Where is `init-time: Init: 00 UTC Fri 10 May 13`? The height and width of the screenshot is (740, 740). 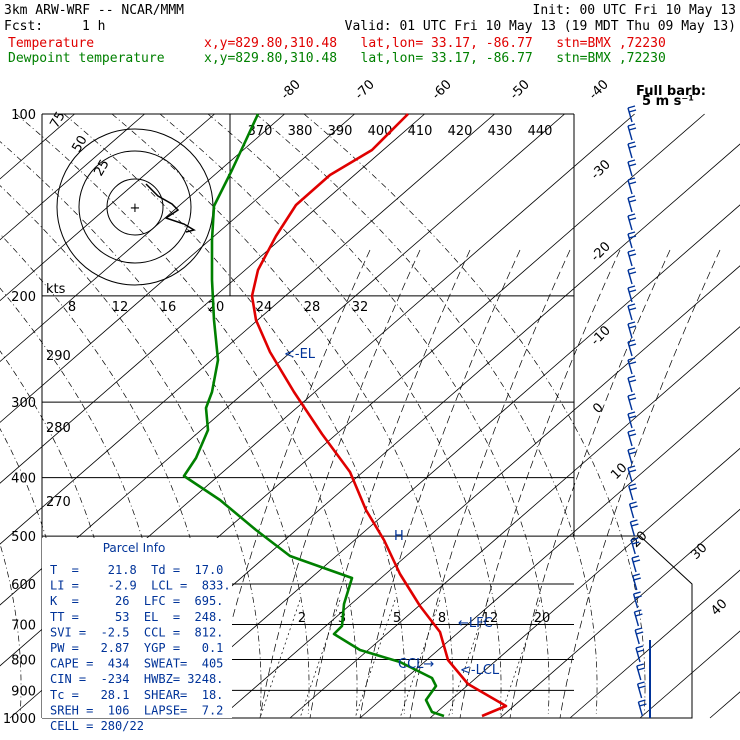
init-time: Init: 00 UTC Fri 10 May 13 is located at coordinates (634, 10).